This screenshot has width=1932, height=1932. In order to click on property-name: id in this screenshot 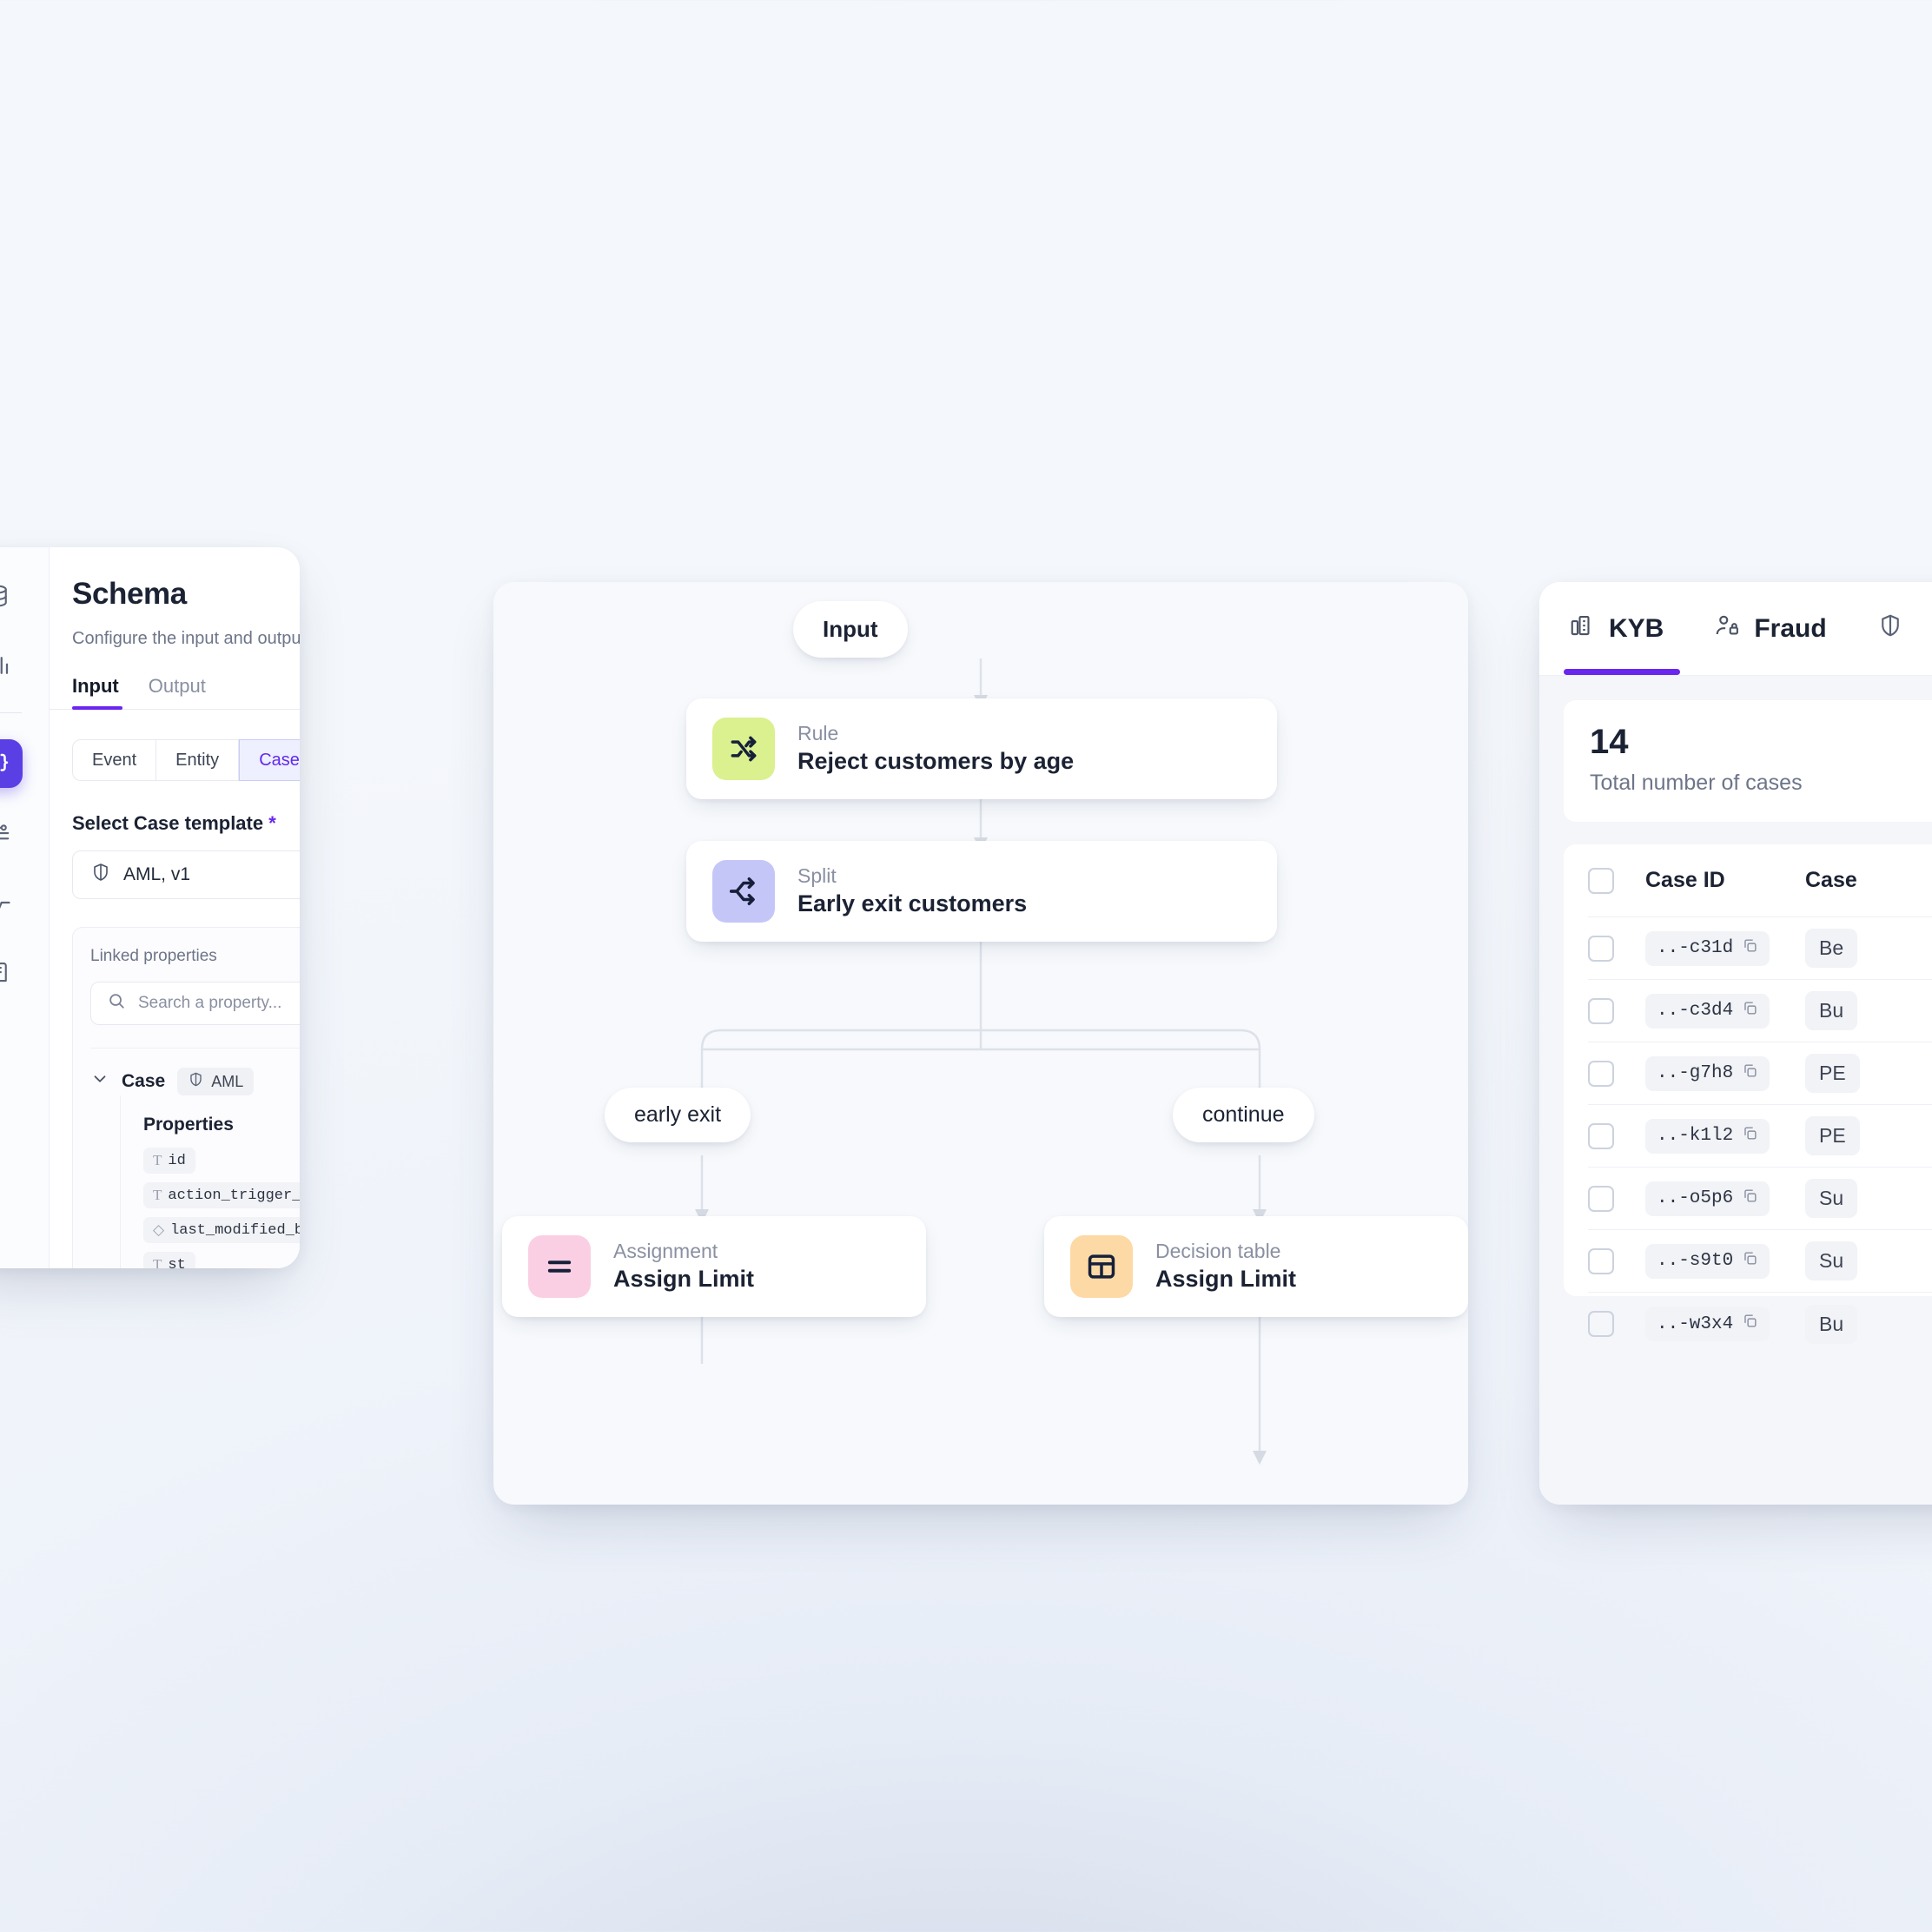, I will do `click(177, 1161)`.